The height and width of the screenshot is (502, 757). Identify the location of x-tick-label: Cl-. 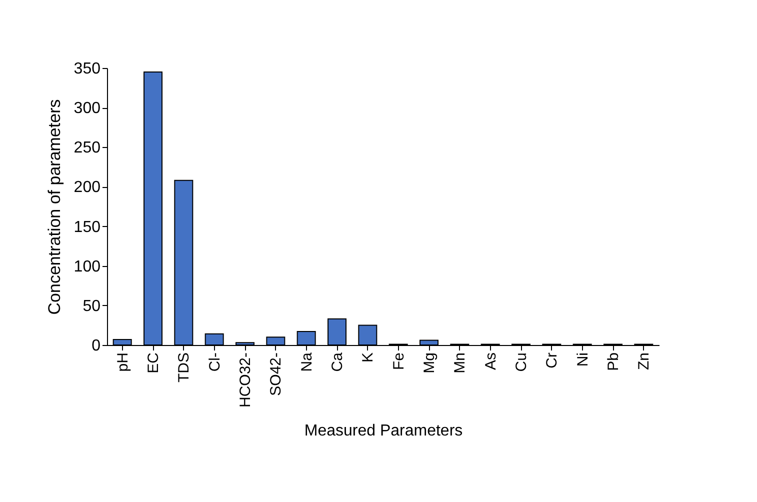
(215, 362).